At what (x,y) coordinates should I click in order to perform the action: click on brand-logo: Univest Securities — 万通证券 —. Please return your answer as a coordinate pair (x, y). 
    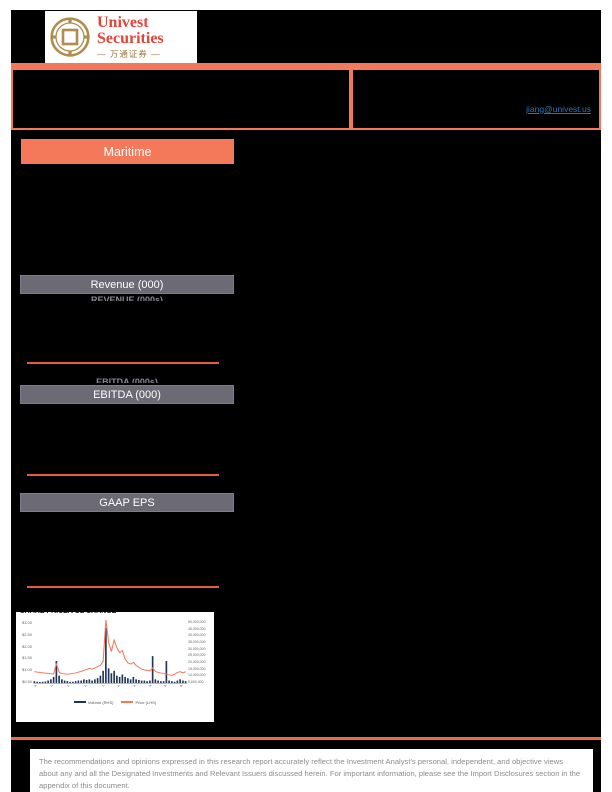
    Looking at the image, I should click on (121, 37).